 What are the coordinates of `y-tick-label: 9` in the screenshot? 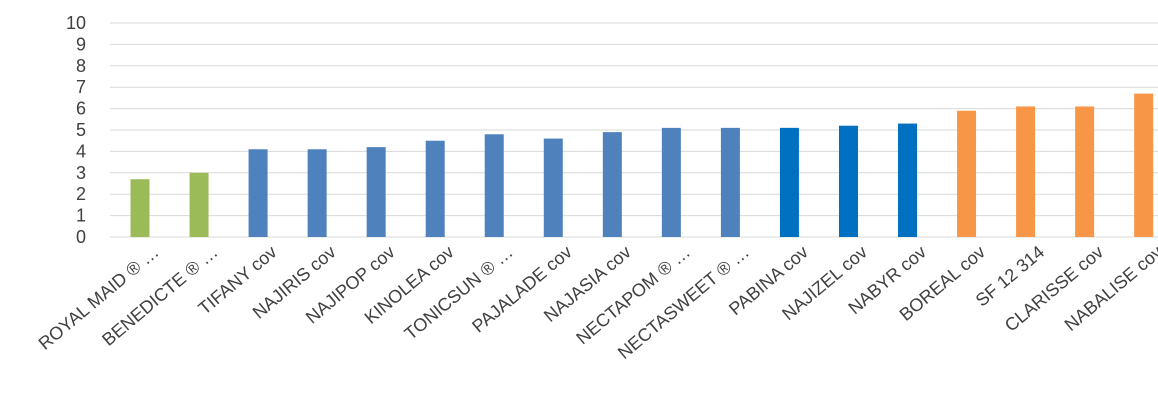 It's located at (81, 44).